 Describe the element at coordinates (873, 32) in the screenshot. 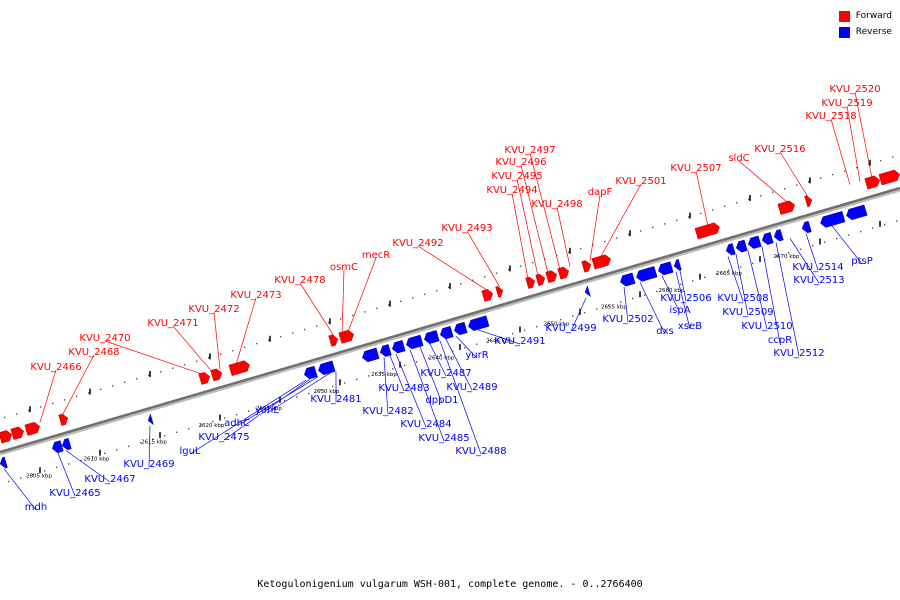

I see `legend-reverse-label: Reverse` at that location.